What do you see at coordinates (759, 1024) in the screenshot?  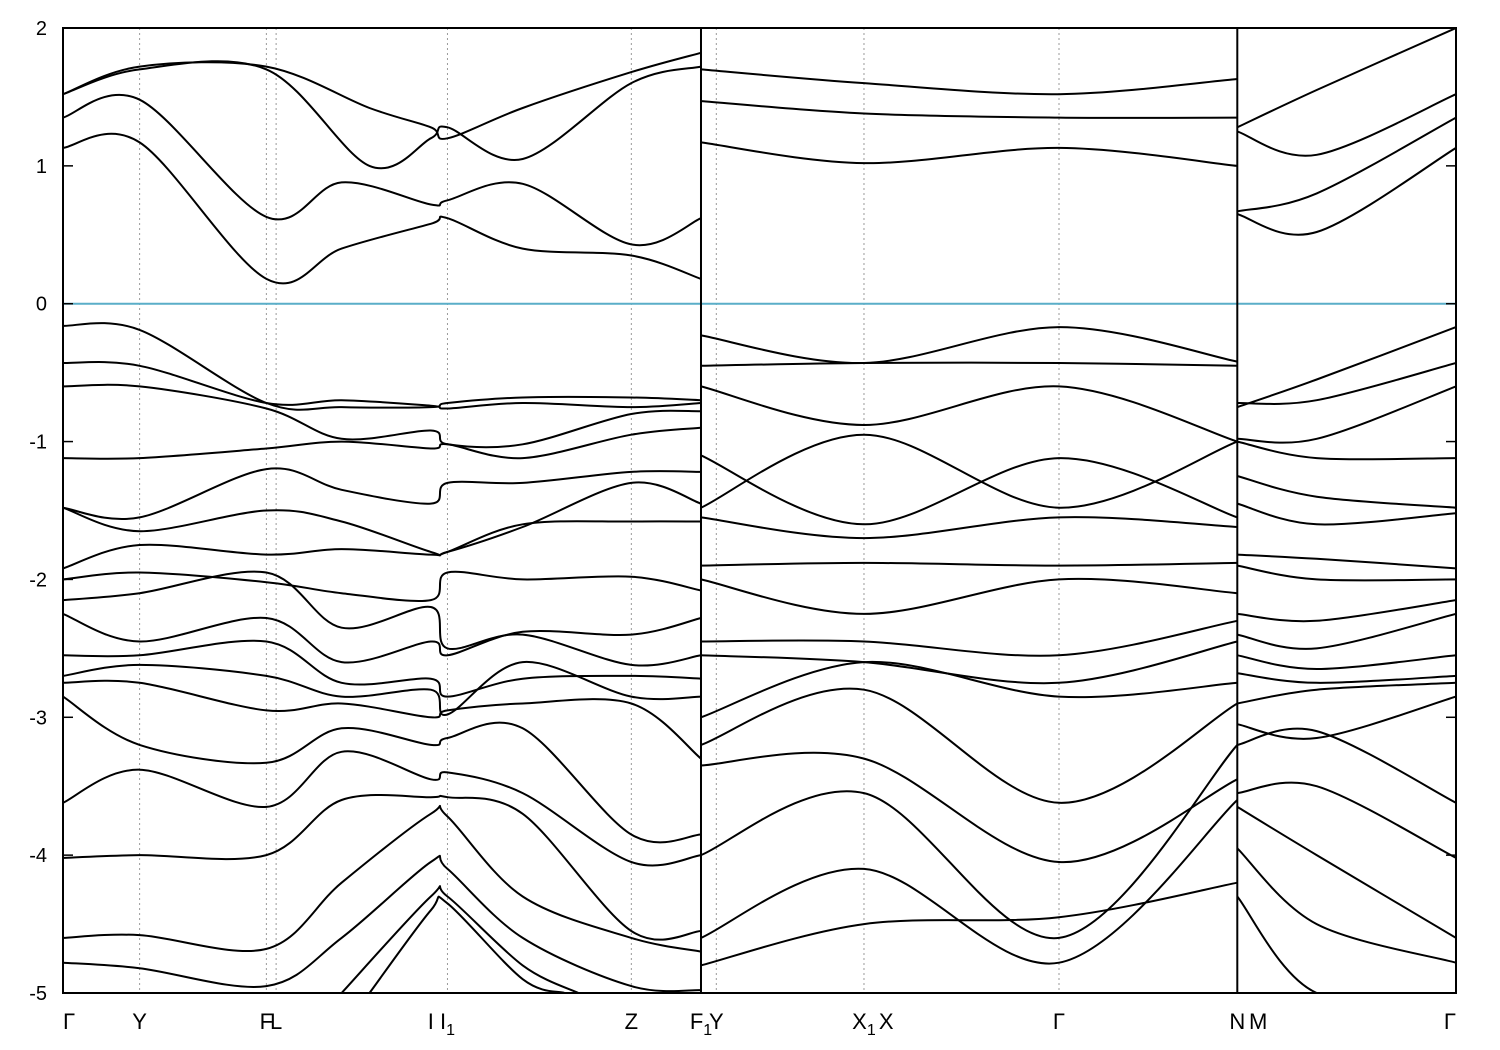 I see `x-axis-ticks: Γ Y FL I I1 Z F1Y X1 X Γ N M Γ` at bounding box center [759, 1024].